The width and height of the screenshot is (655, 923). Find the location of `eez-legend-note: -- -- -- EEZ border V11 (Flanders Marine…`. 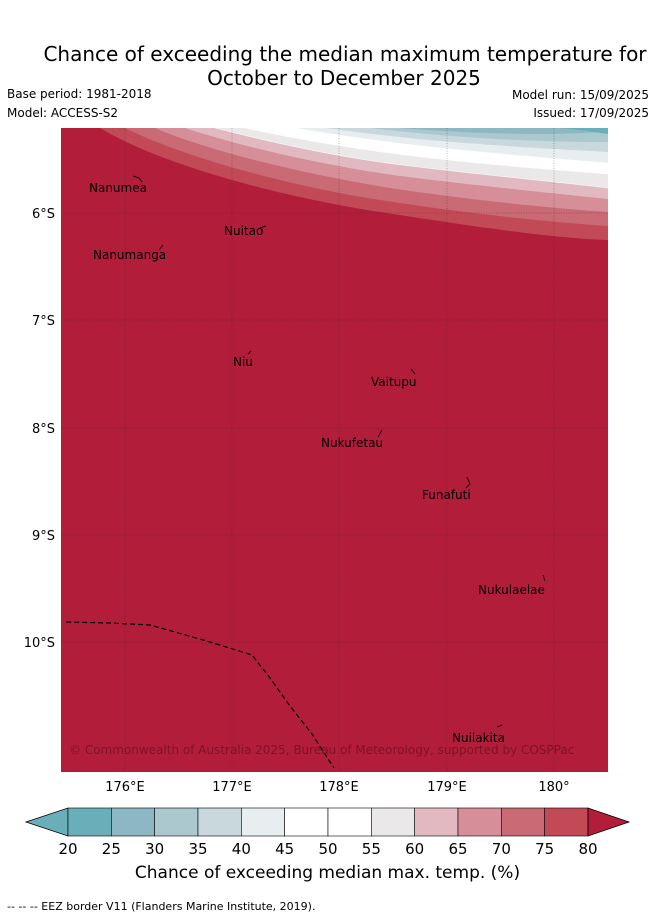

eez-legend-note: -- -- -- EEZ border V11 (Flanders Marine… is located at coordinates (161, 906).